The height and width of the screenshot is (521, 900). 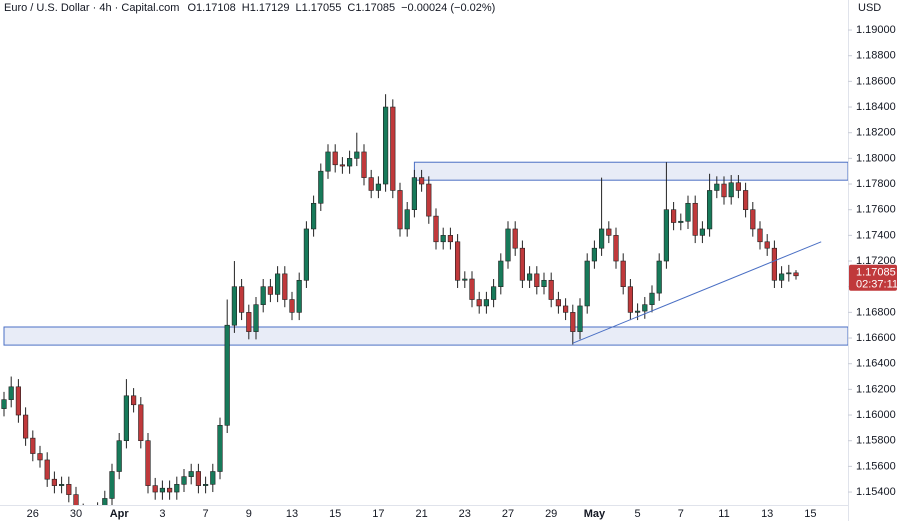 What do you see at coordinates (873, 277) in the screenshot?
I see `last-price-box` at bounding box center [873, 277].